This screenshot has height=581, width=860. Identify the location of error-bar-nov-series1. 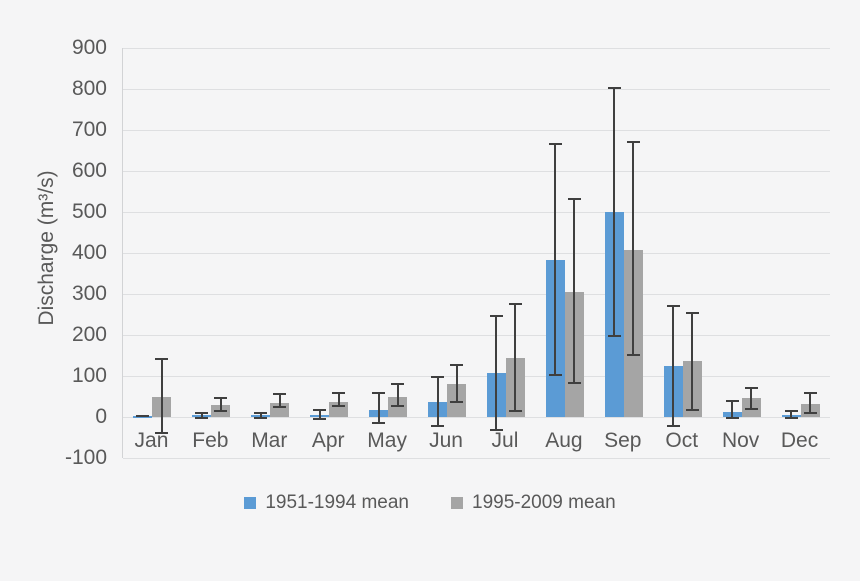
(732, 409).